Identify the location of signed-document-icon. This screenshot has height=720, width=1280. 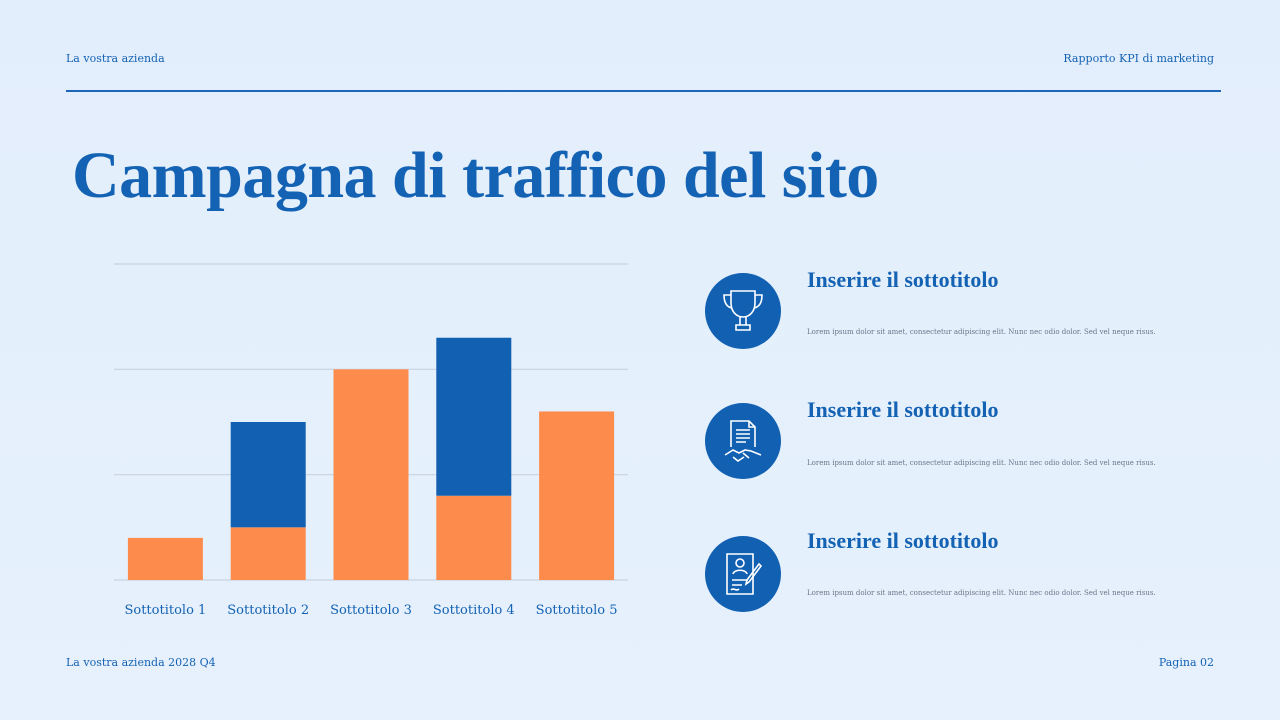
(743, 574).